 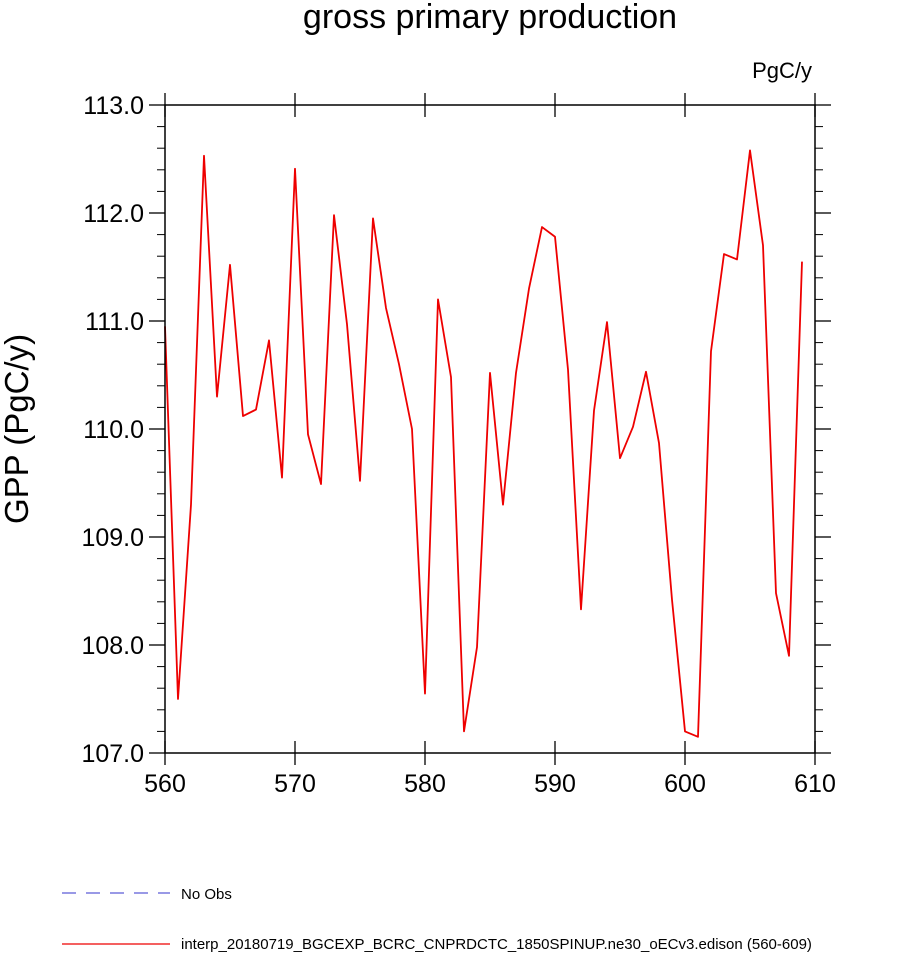 What do you see at coordinates (490, 18) in the screenshot?
I see `chart-title: gross primary production` at bounding box center [490, 18].